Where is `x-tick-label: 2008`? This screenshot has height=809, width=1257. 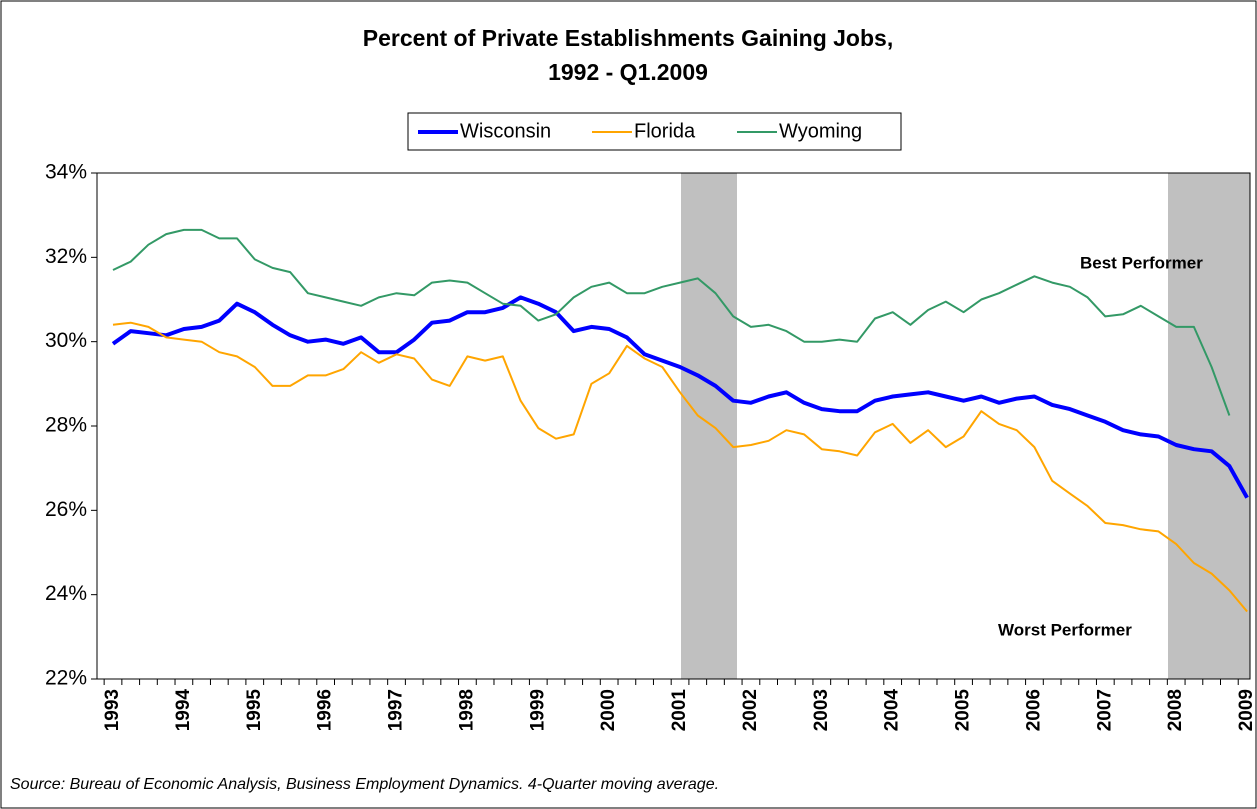 x-tick-label: 2008 is located at coordinates (1175, 710).